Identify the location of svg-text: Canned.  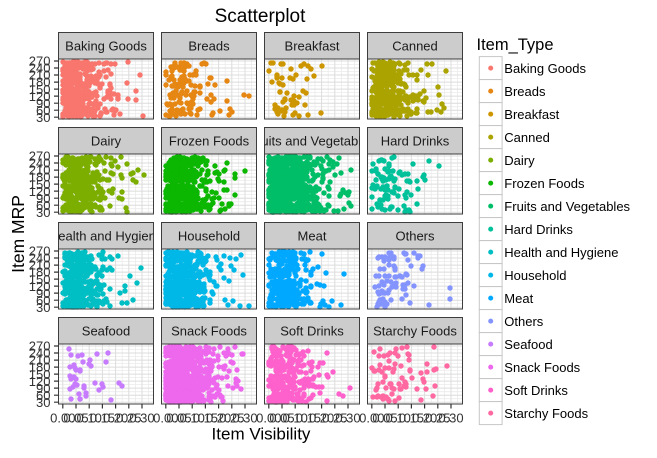
(415, 45).